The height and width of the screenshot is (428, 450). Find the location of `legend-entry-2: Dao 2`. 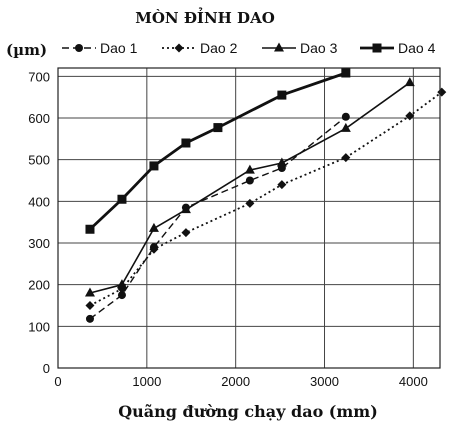

legend-entry-2: Dao 2 is located at coordinates (200, 48).